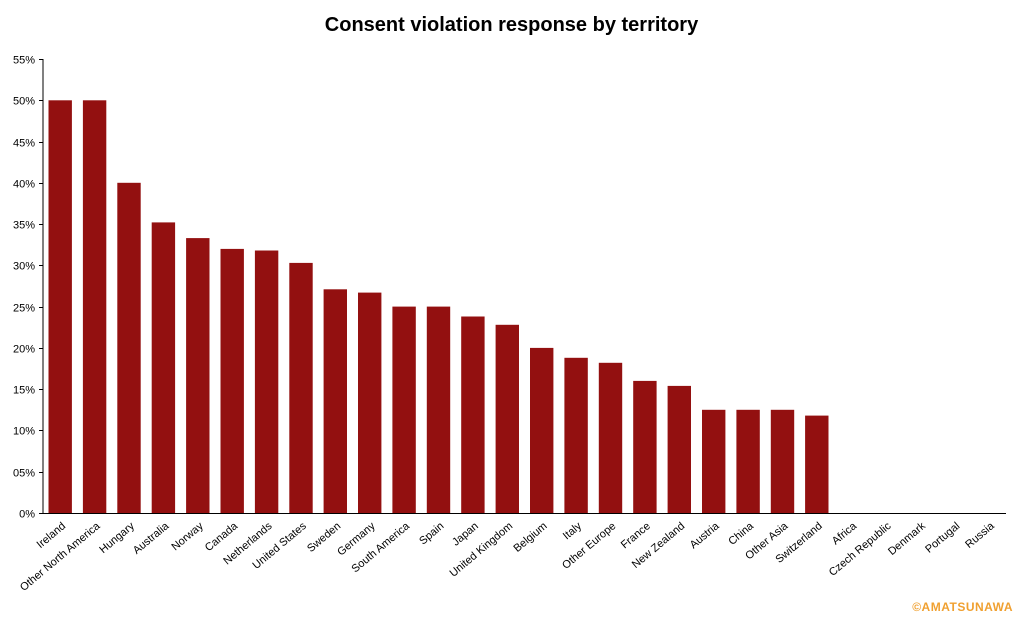 The height and width of the screenshot is (622, 1023). I want to click on x-tick-label: Austria, so click(705, 536).